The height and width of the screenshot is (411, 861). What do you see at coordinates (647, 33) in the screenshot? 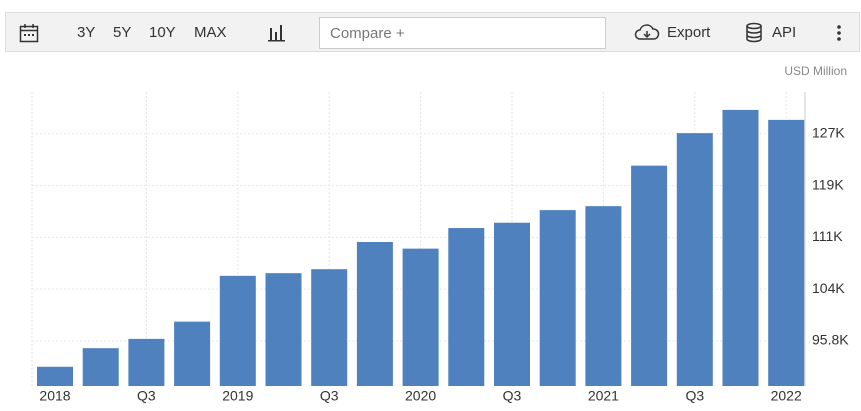
I see `export-icon` at bounding box center [647, 33].